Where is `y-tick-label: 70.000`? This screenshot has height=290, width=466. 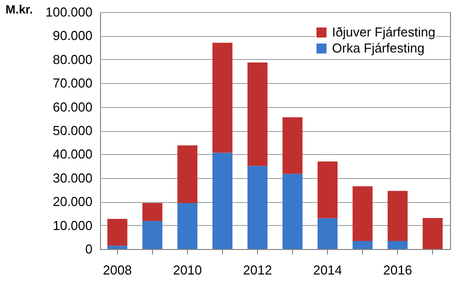
y-tick-label: 70.000 is located at coordinates (72, 83).